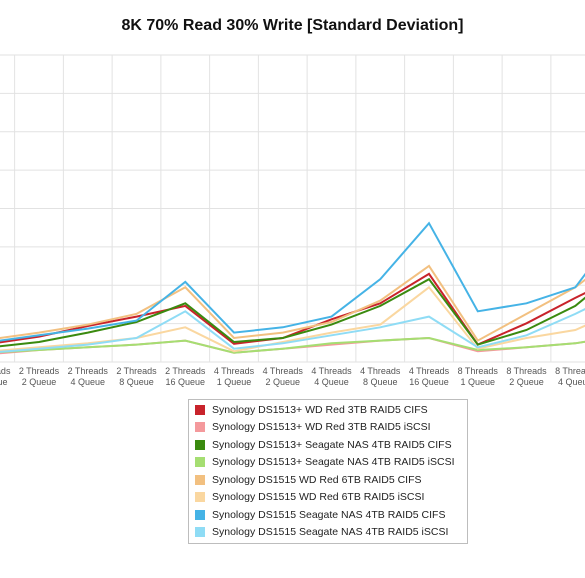 The height and width of the screenshot is (578, 585). I want to click on x-tick-label-8: 4 Threads 4 Queue, so click(331, 376).